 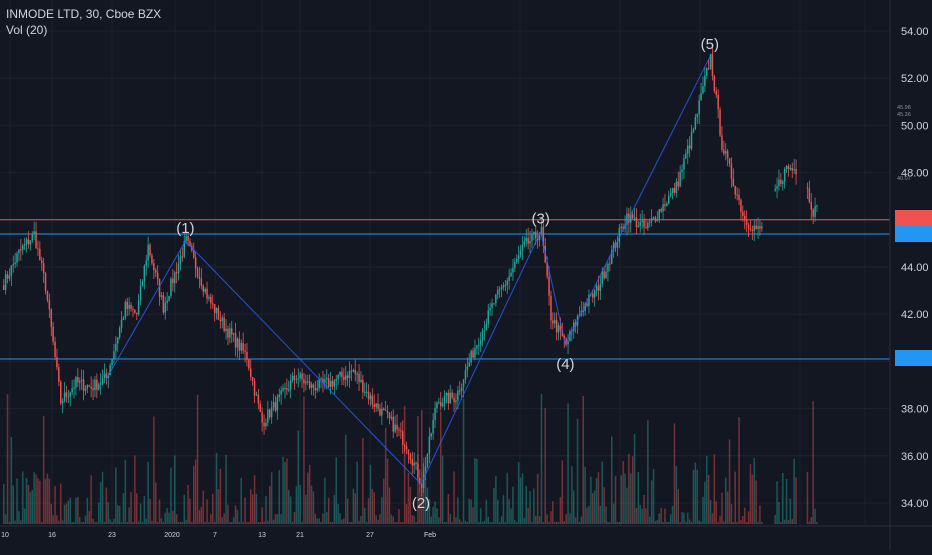 I want to click on wave-label: (1), so click(x=185, y=228).